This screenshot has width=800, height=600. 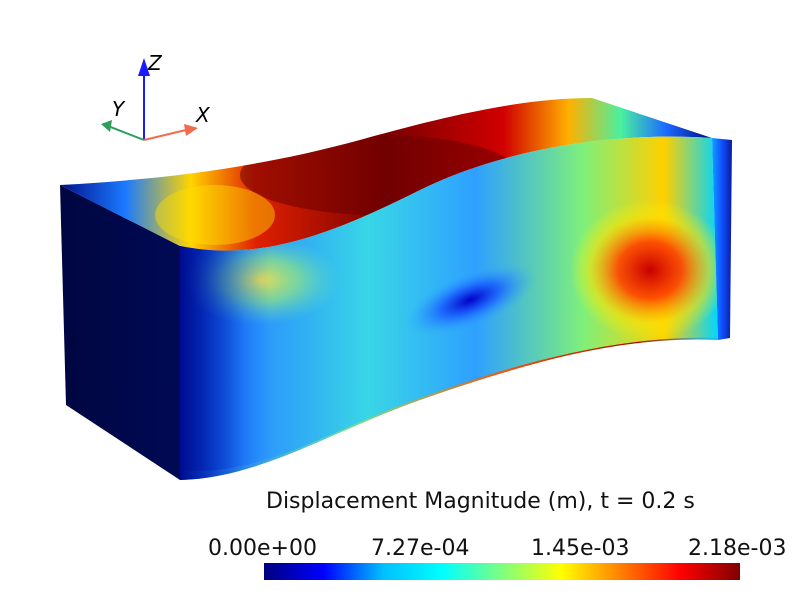 What do you see at coordinates (120, 332) in the screenshot?
I see `beam-left-face` at bounding box center [120, 332].